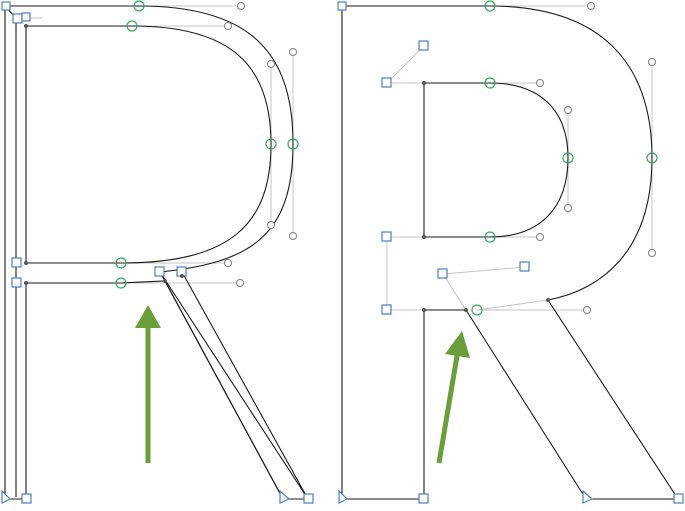 Image resolution: width=685 pixels, height=511 pixels. What do you see at coordinates (496, 160) in the screenshot?
I see `right-inner-contour` at bounding box center [496, 160].